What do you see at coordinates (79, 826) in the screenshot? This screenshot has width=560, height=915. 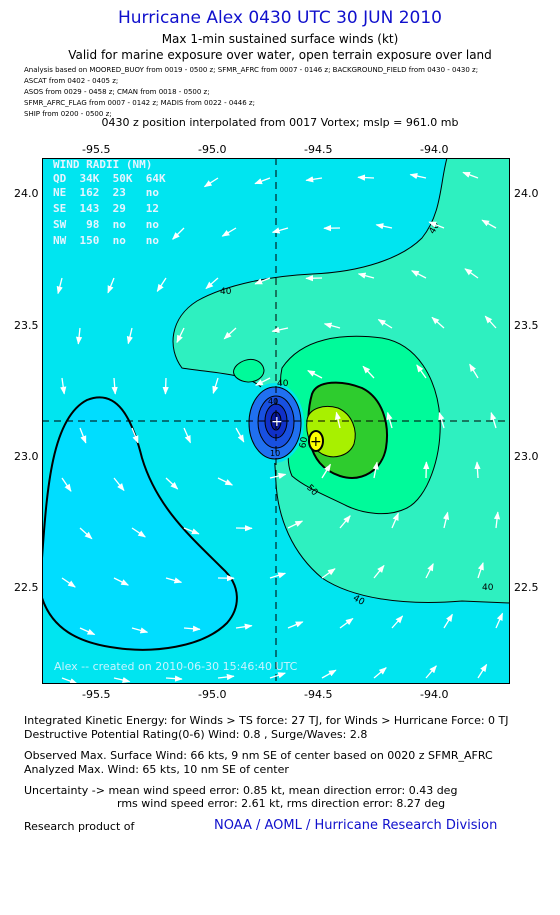 I see `research-label: Research product of` at bounding box center [79, 826].